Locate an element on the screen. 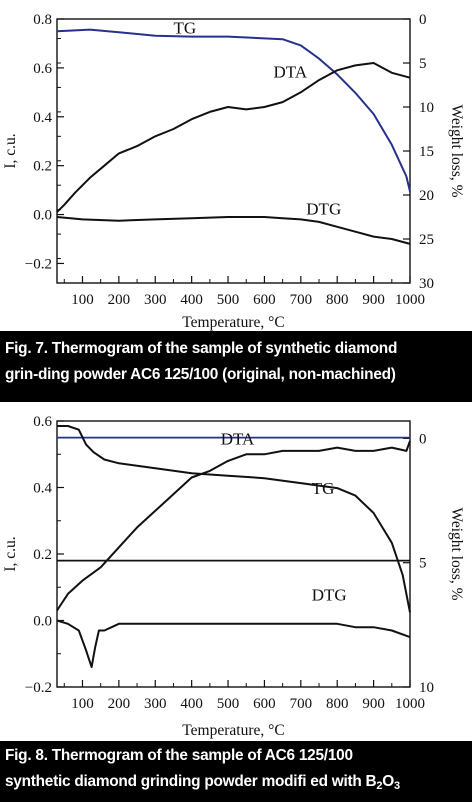 The image size is (472, 802). y-tick-label: 0.8 is located at coordinates (42, 20).